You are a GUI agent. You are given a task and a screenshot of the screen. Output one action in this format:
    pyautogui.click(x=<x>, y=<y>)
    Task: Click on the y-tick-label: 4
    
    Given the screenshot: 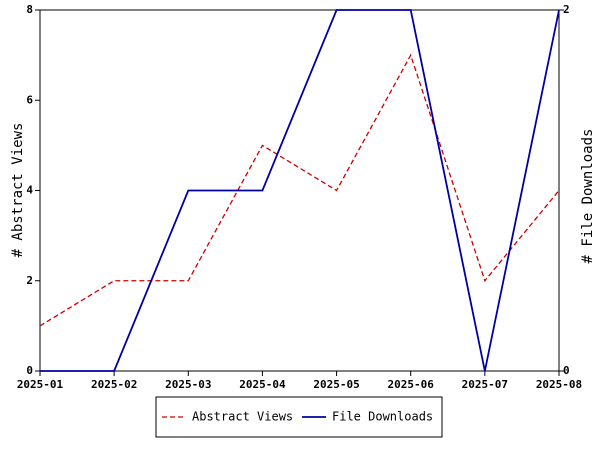 What is the action you would take?
    pyautogui.click(x=29, y=190)
    